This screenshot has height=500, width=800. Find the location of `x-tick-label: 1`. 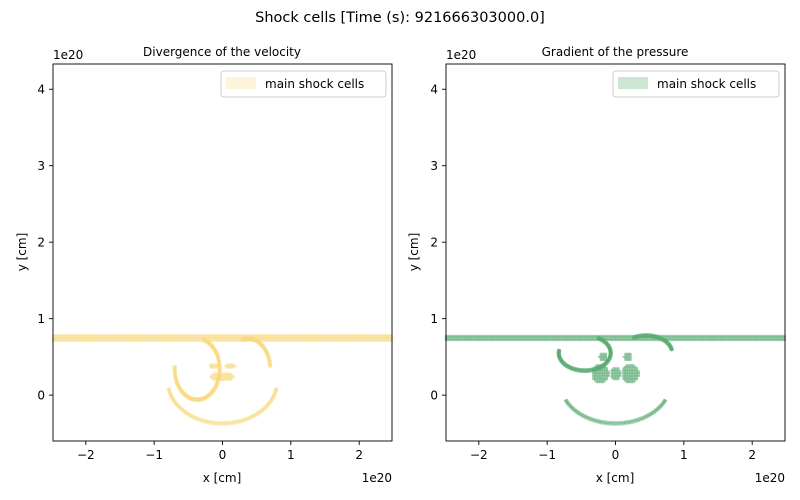

x-tick-label: 1 is located at coordinates (684, 455).